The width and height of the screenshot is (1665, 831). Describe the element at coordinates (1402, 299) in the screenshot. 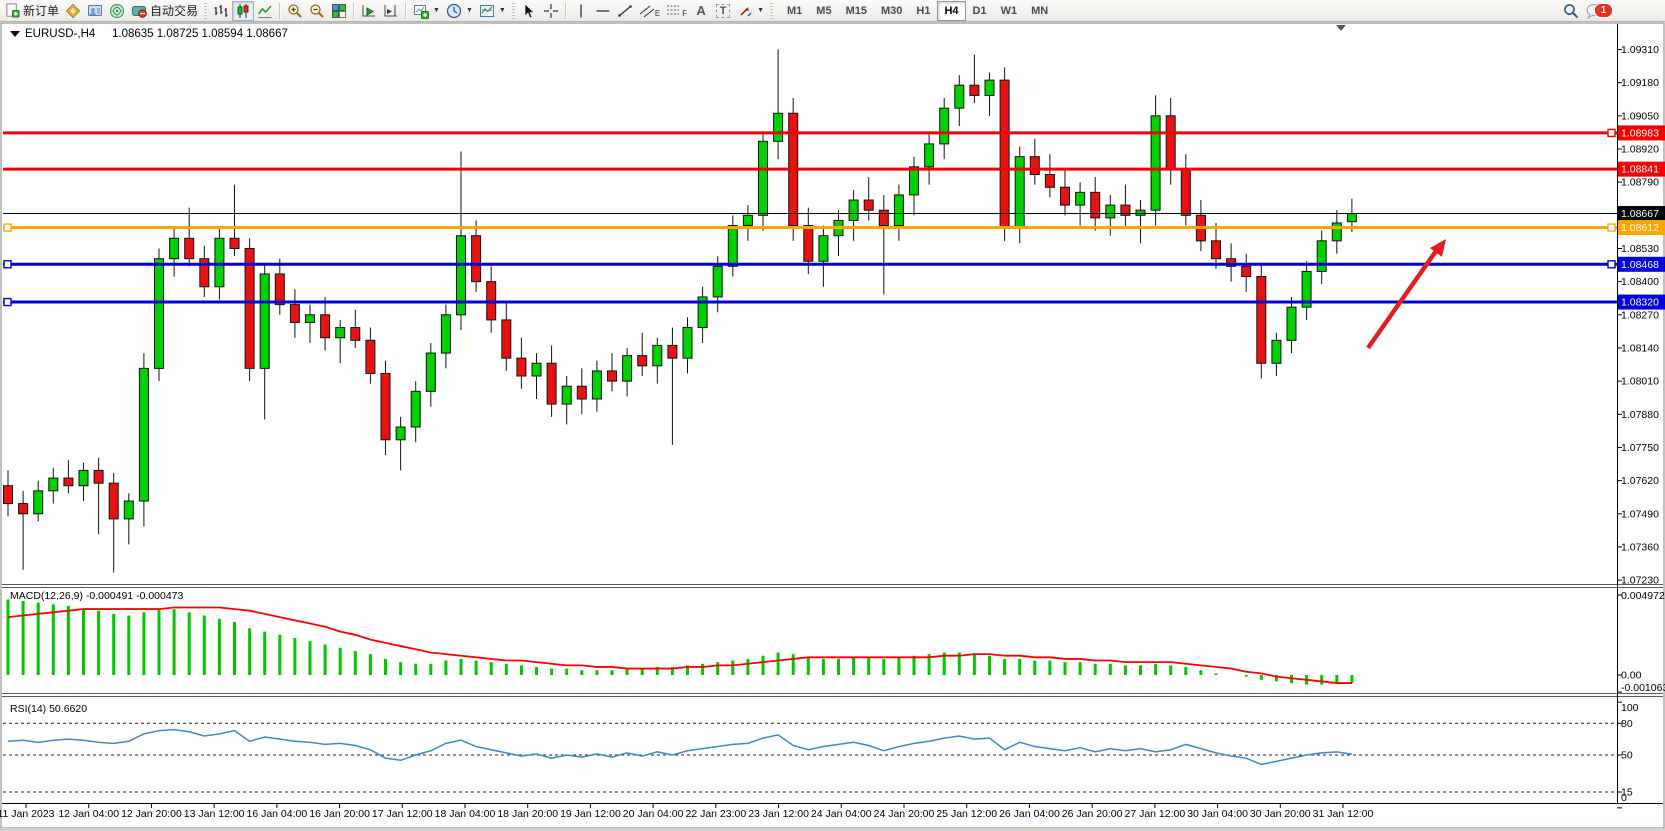

I see `trend-arrow` at that location.